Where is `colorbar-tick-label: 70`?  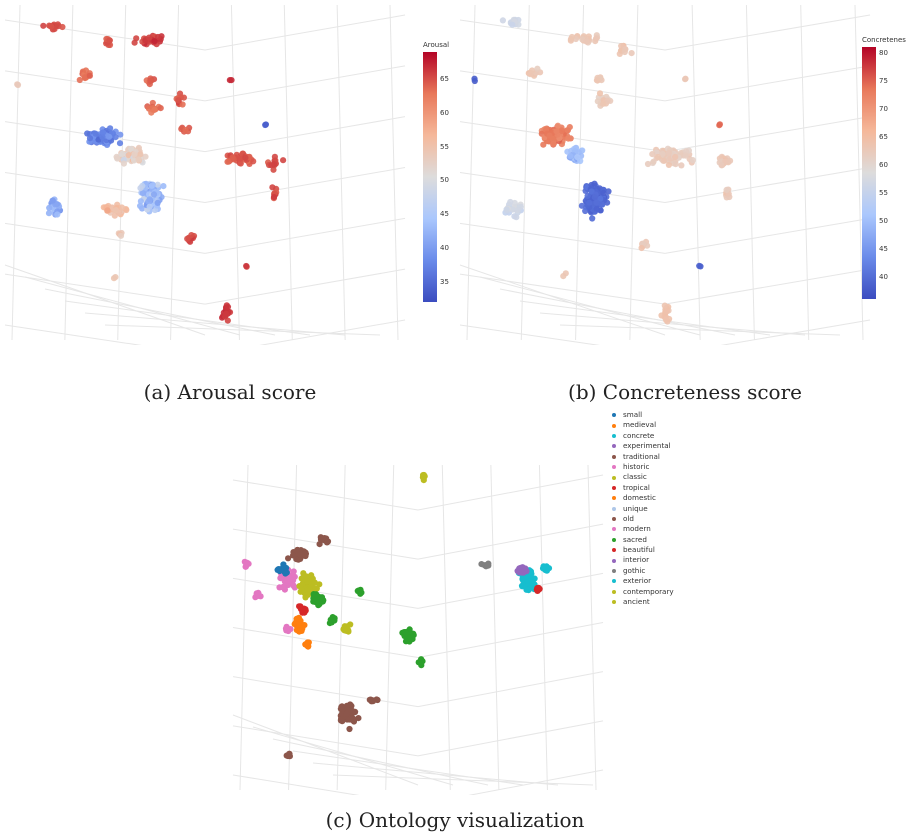 colorbar-tick-label: 70 is located at coordinates (883, 108).